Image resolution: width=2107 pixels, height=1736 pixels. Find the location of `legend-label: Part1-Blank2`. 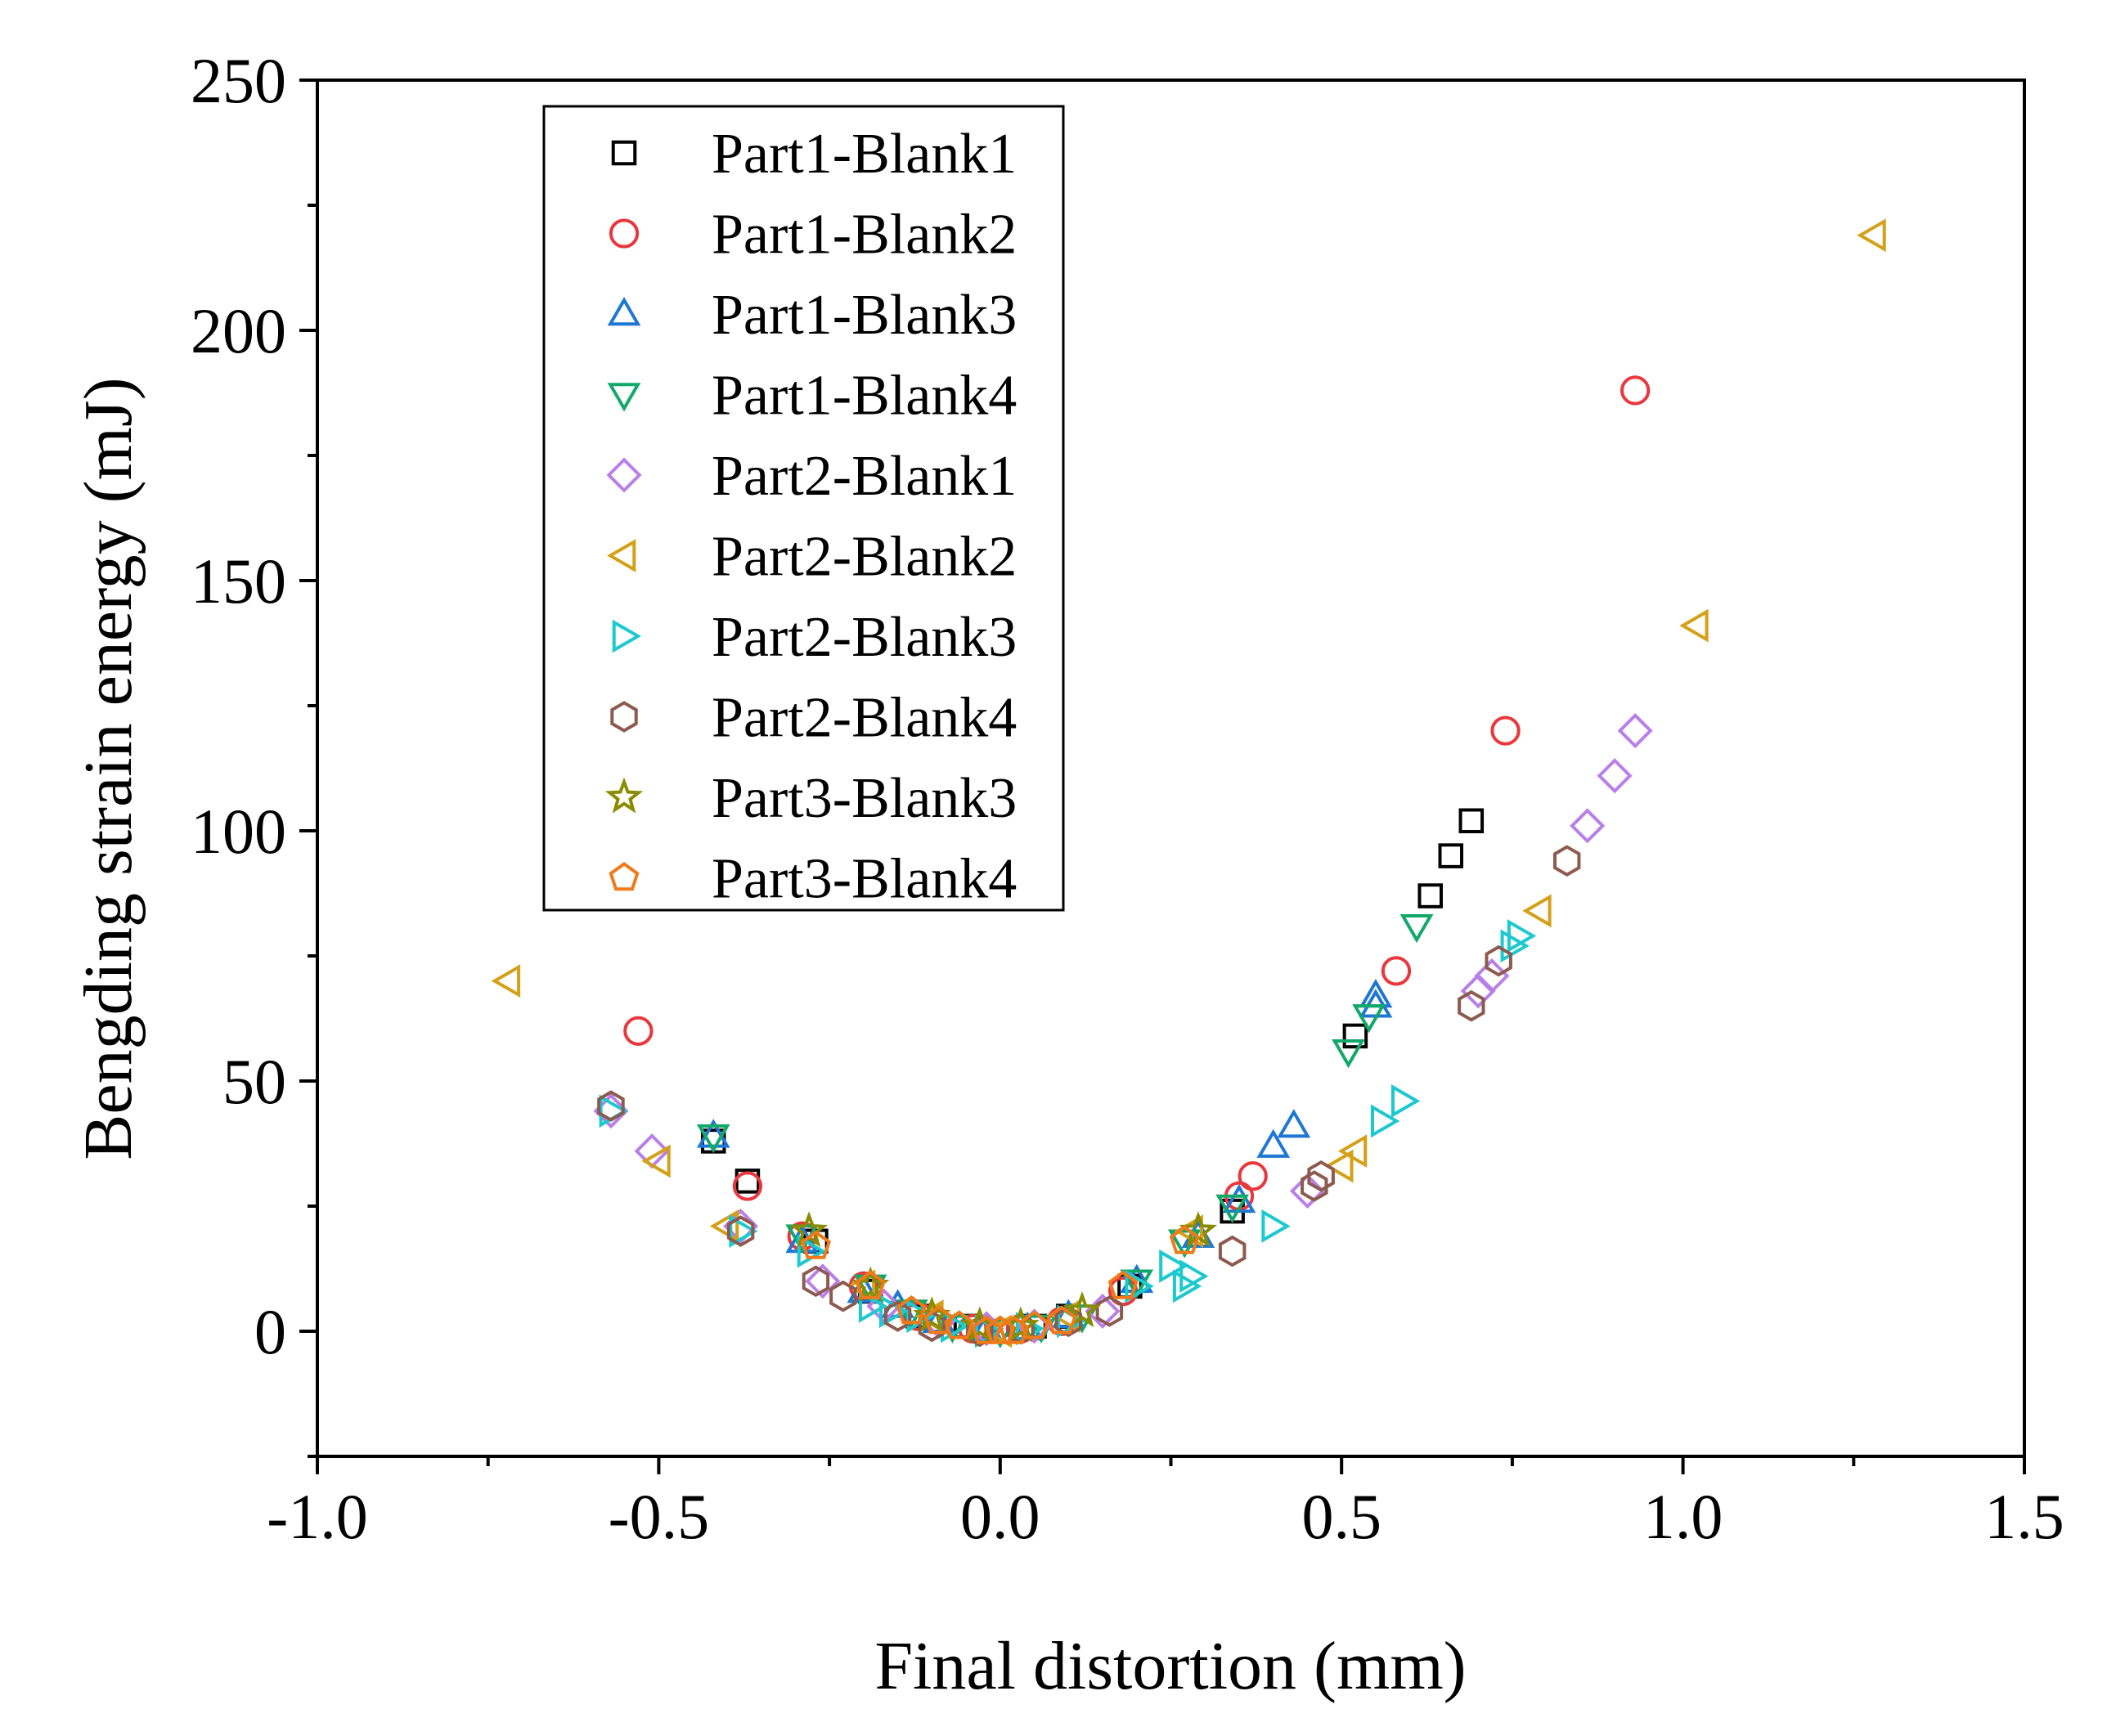

legend-label: Part1-Blank2 is located at coordinates (864, 235).